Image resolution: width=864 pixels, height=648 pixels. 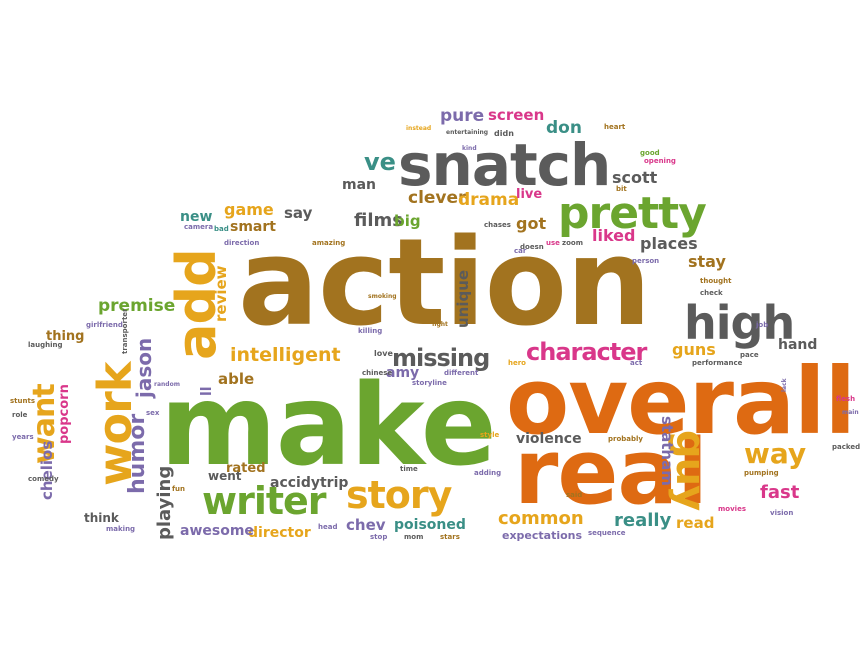 I want to click on word: head, so click(x=328, y=527).